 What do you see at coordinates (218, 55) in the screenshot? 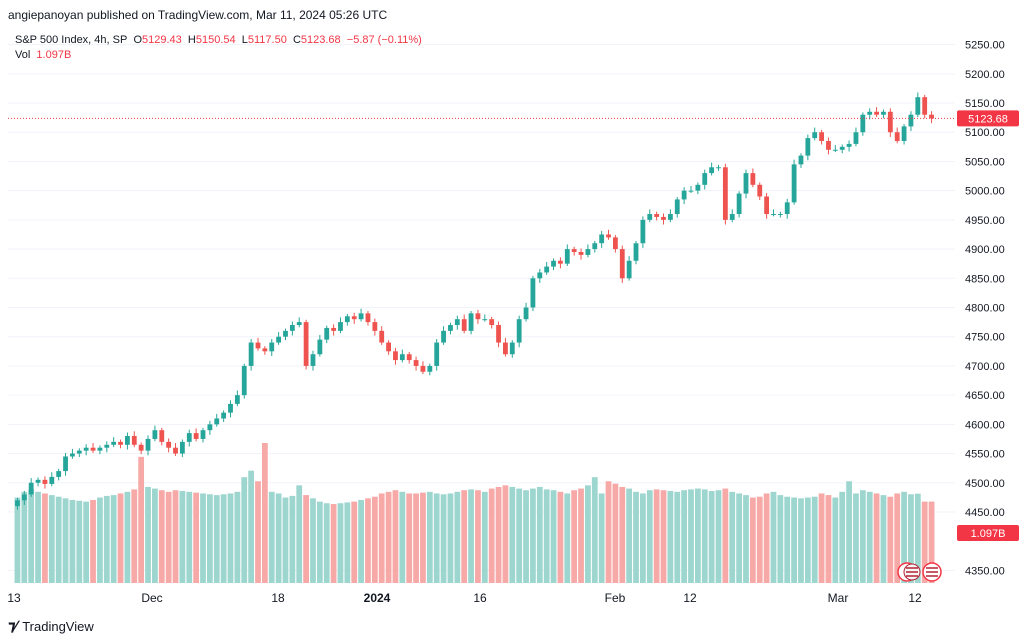
I see `volume-row: Vol 1.097B` at bounding box center [218, 55].